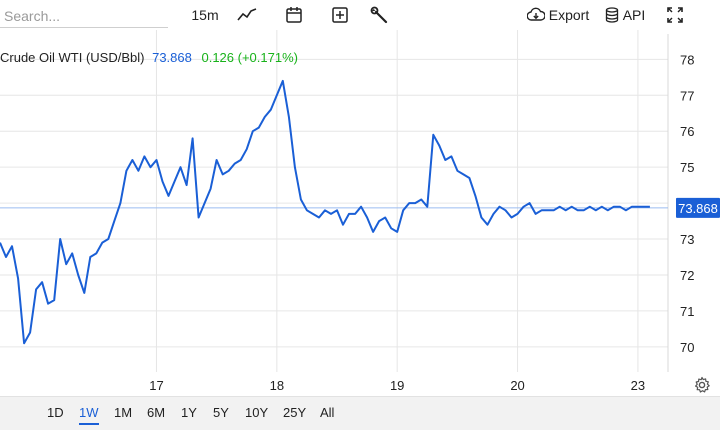  Describe the element at coordinates (687, 275) in the screenshot. I see `y-tick-label: 72` at that location.